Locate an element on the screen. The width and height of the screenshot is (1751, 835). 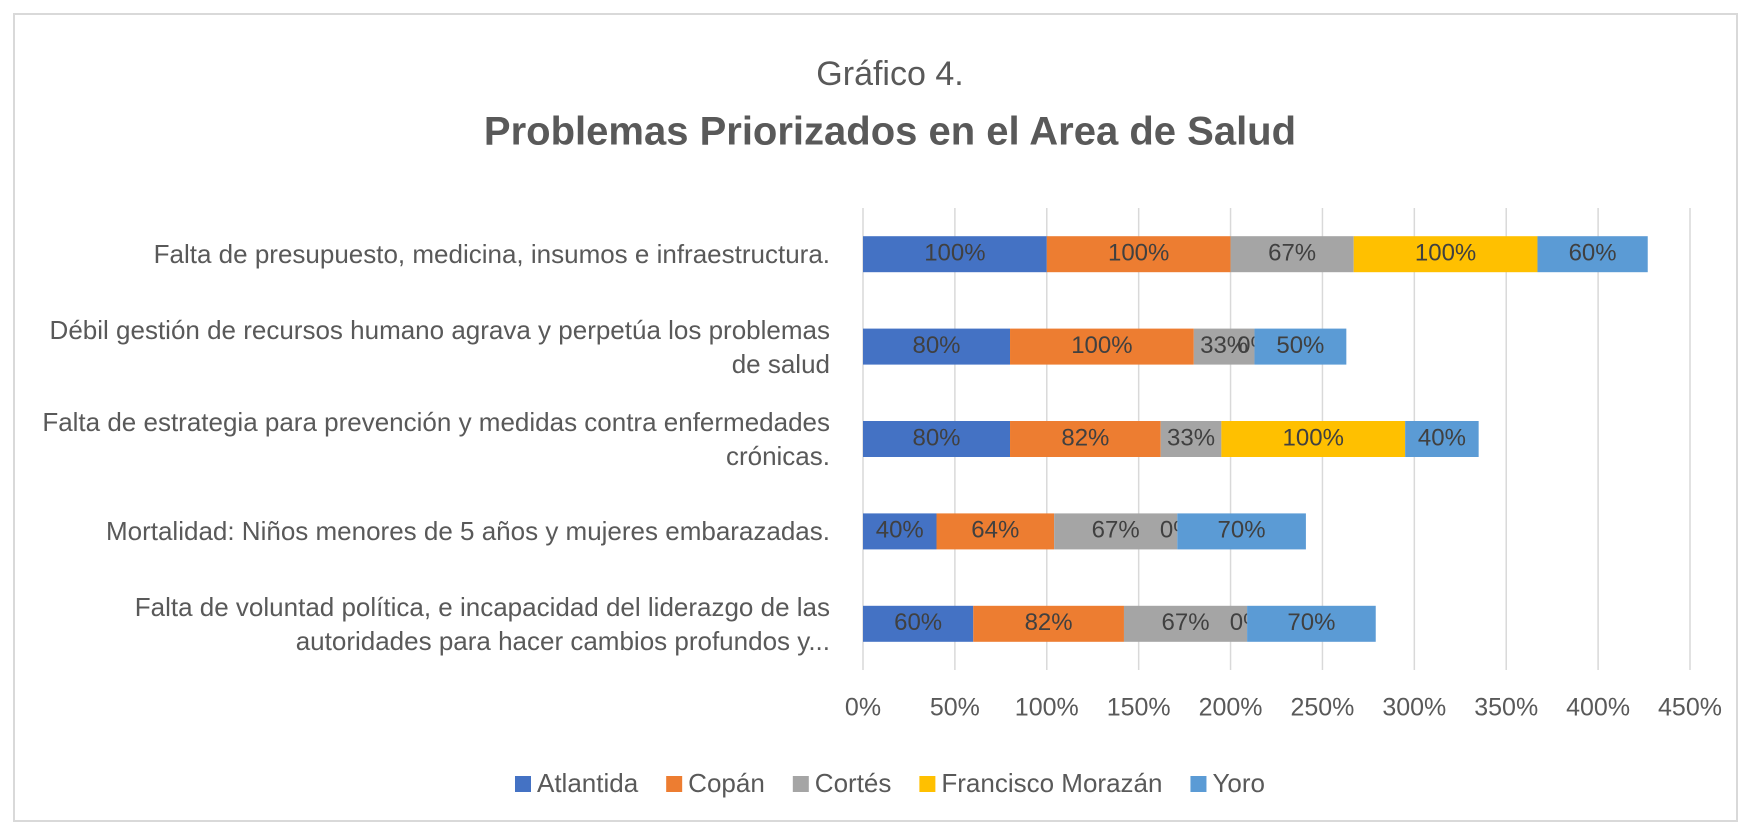
x-tick-label: 450% is located at coordinates (1690, 708).